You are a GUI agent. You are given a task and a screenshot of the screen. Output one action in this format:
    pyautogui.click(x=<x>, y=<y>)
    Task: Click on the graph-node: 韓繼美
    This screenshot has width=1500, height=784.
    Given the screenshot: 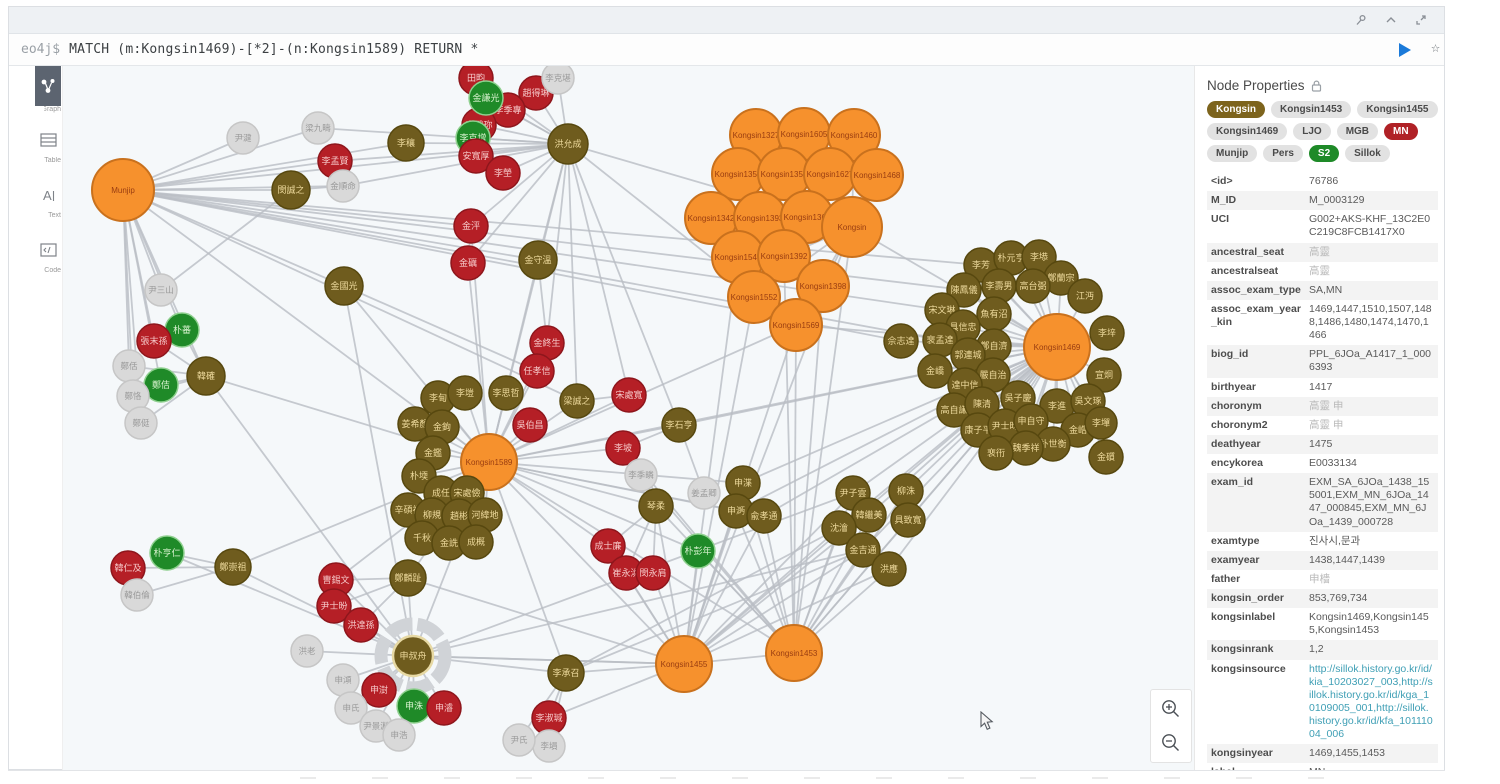 What is the action you would take?
    pyautogui.click(x=869, y=515)
    